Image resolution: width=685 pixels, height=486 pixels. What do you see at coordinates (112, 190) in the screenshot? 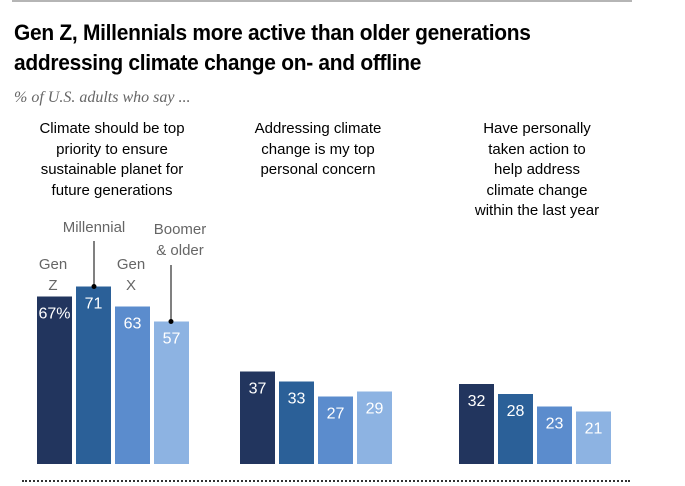
I see `group-header-line: future generations` at bounding box center [112, 190].